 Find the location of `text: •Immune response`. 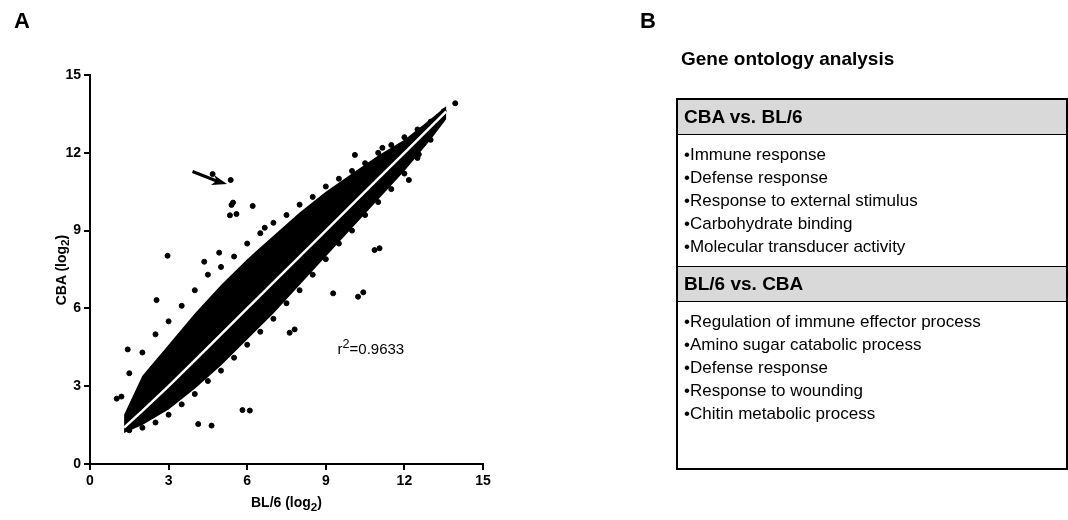

text: •Immune response is located at coordinates (756, 155).